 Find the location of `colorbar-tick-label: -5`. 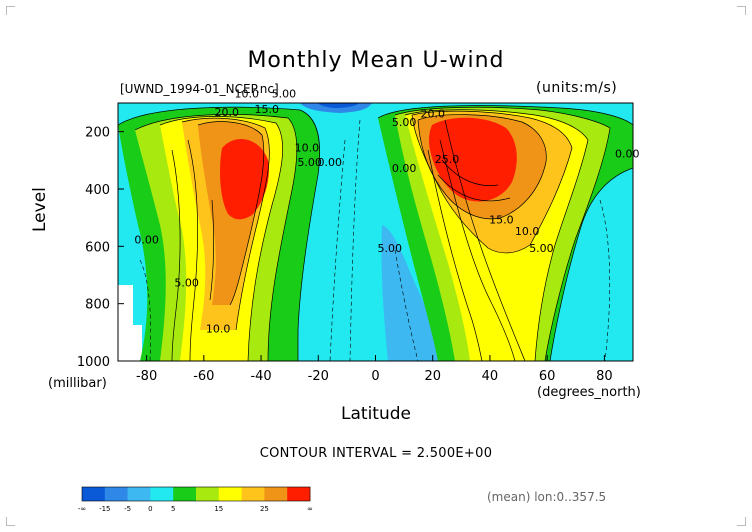

colorbar-tick-label: -5 is located at coordinates (127, 509).